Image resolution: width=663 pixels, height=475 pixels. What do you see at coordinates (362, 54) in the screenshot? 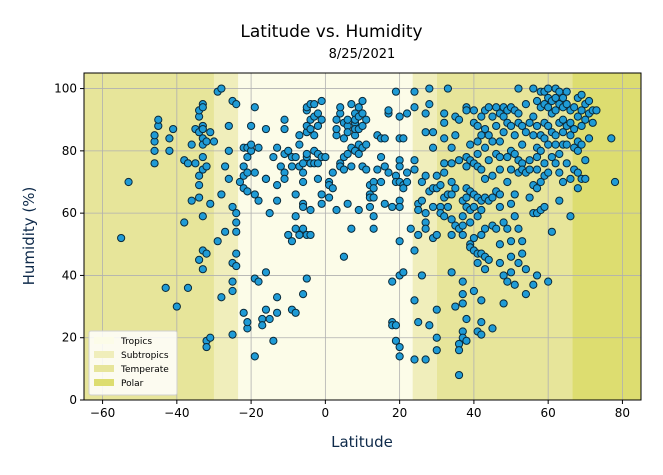
I see `chart-subtitle: 8/25/2021` at bounding box center [362, 54].